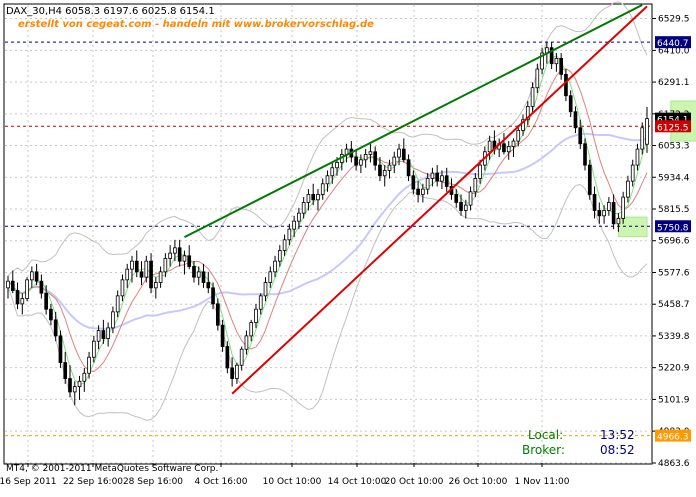 This screenshot has height=497, width=696. I want to click on price-tick-label: 5101.9, so click(674, 400).